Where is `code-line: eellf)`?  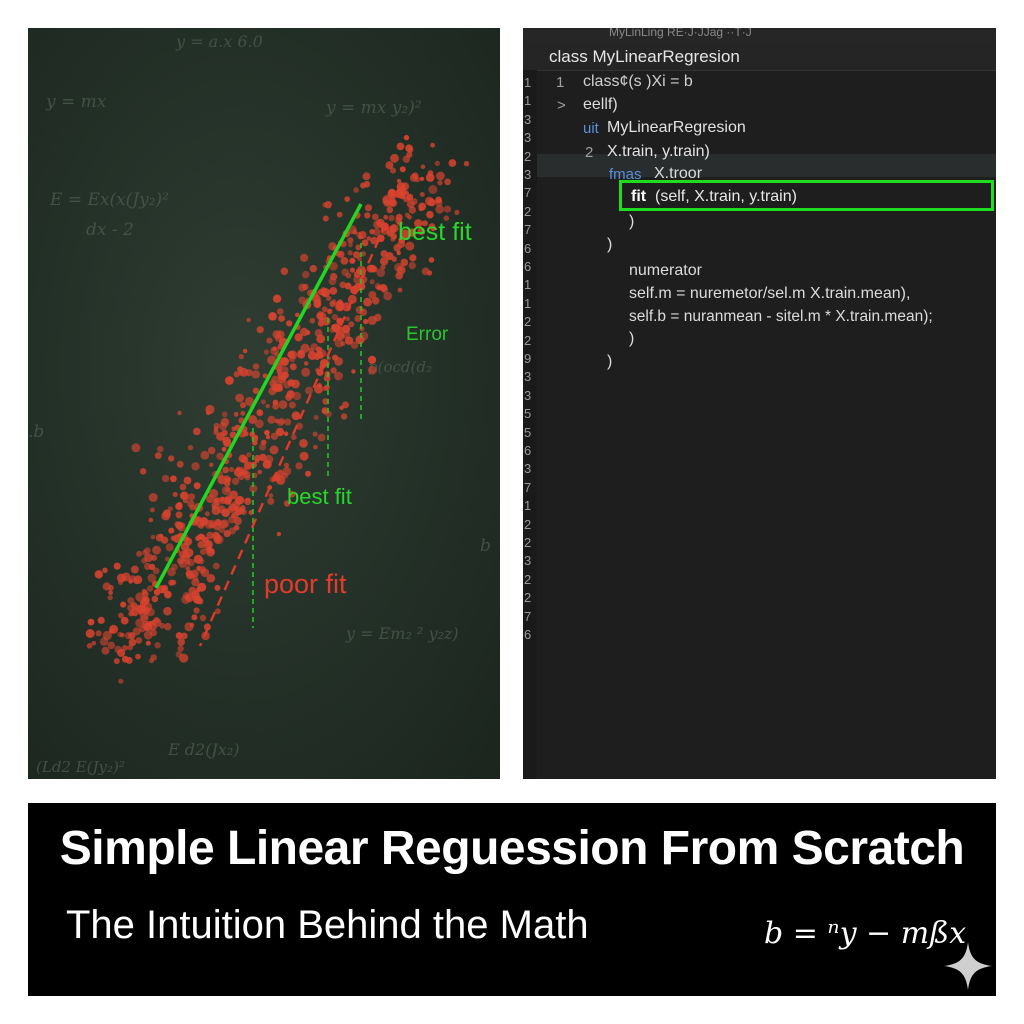 code-line: eellf) is located at coordinates (600, 104).